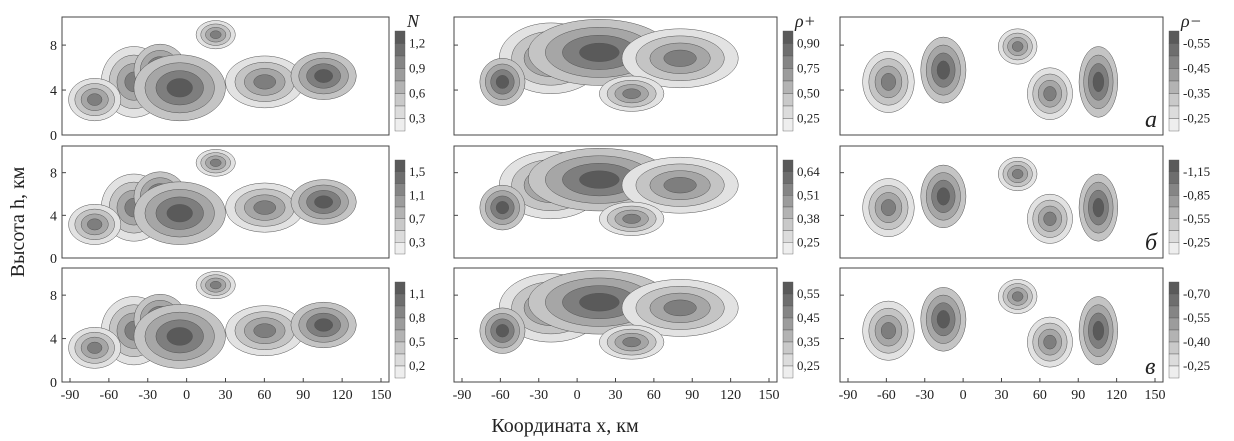 The height and width of the screenshot is (441, 1234). I want to click on colorbar-tick-label: 0,50, so click(808, 93).